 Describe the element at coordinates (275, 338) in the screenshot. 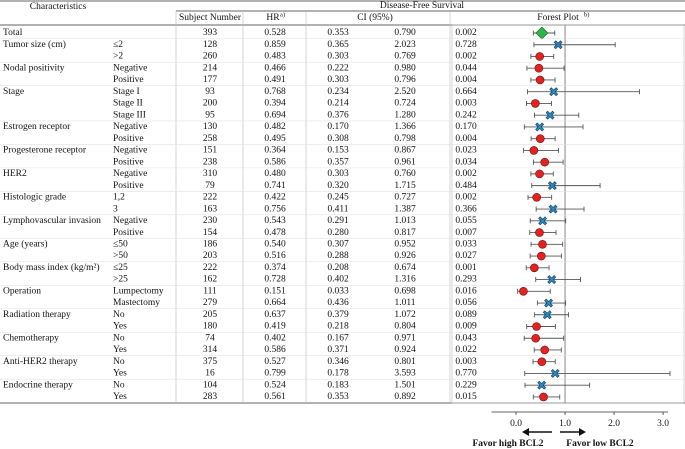

I see `hr: 0.402` at that location.